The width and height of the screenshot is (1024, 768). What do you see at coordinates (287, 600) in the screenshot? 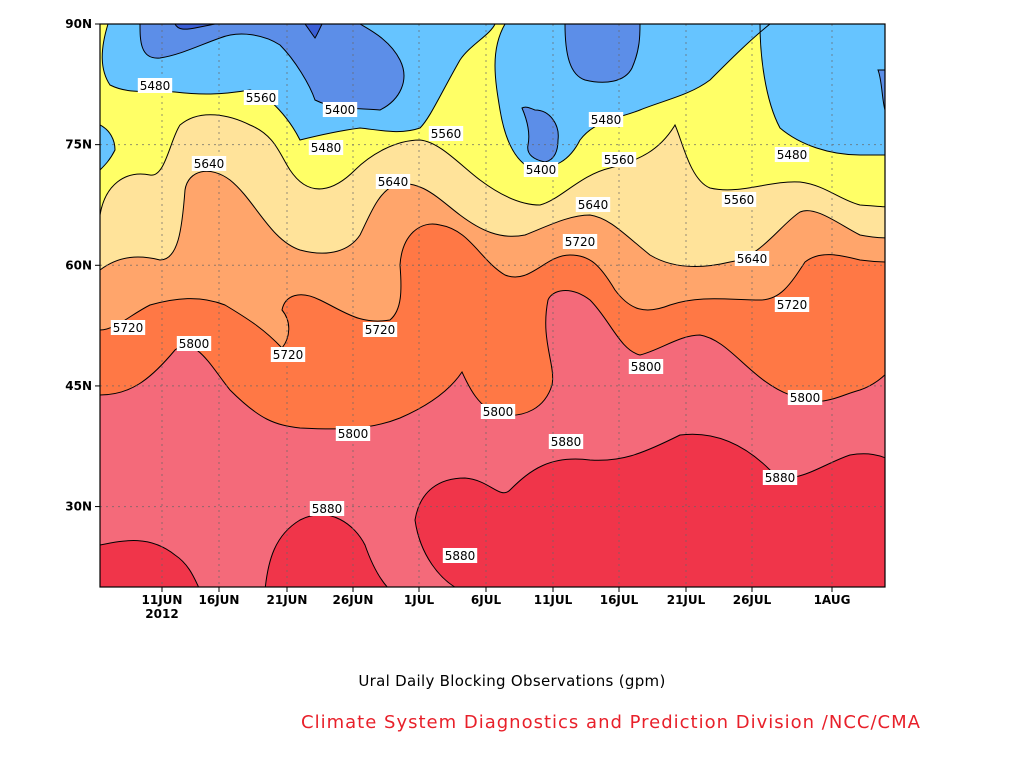
I see `x-tick-label: 21JUN` at bounding box center [287, 600].